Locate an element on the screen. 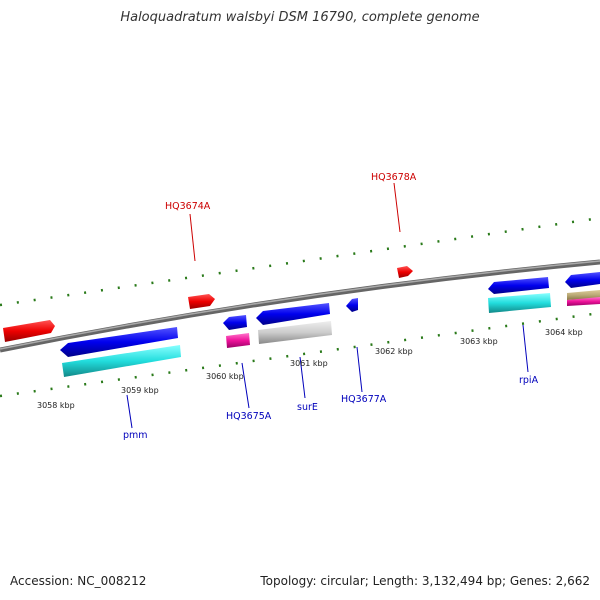  kbp-label-3064: 3064 kbp is located at coordinates (564, 332).